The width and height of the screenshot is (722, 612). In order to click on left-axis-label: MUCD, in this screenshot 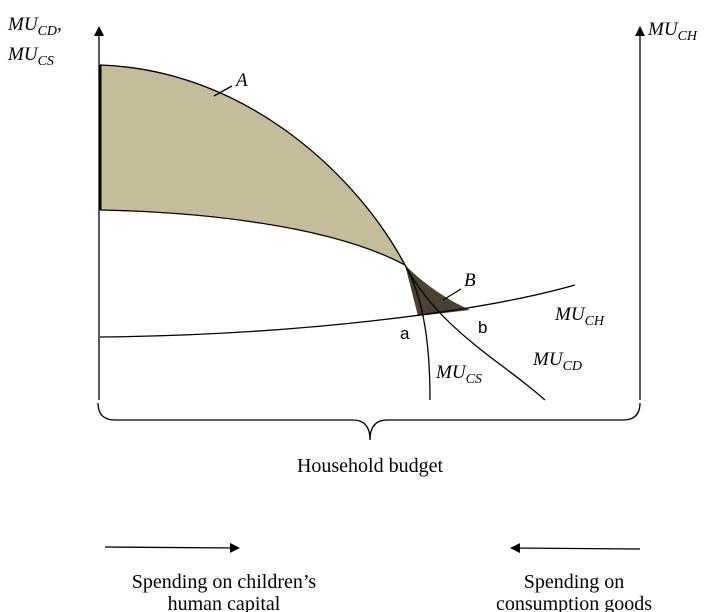, I will do `click(34, 26)`.